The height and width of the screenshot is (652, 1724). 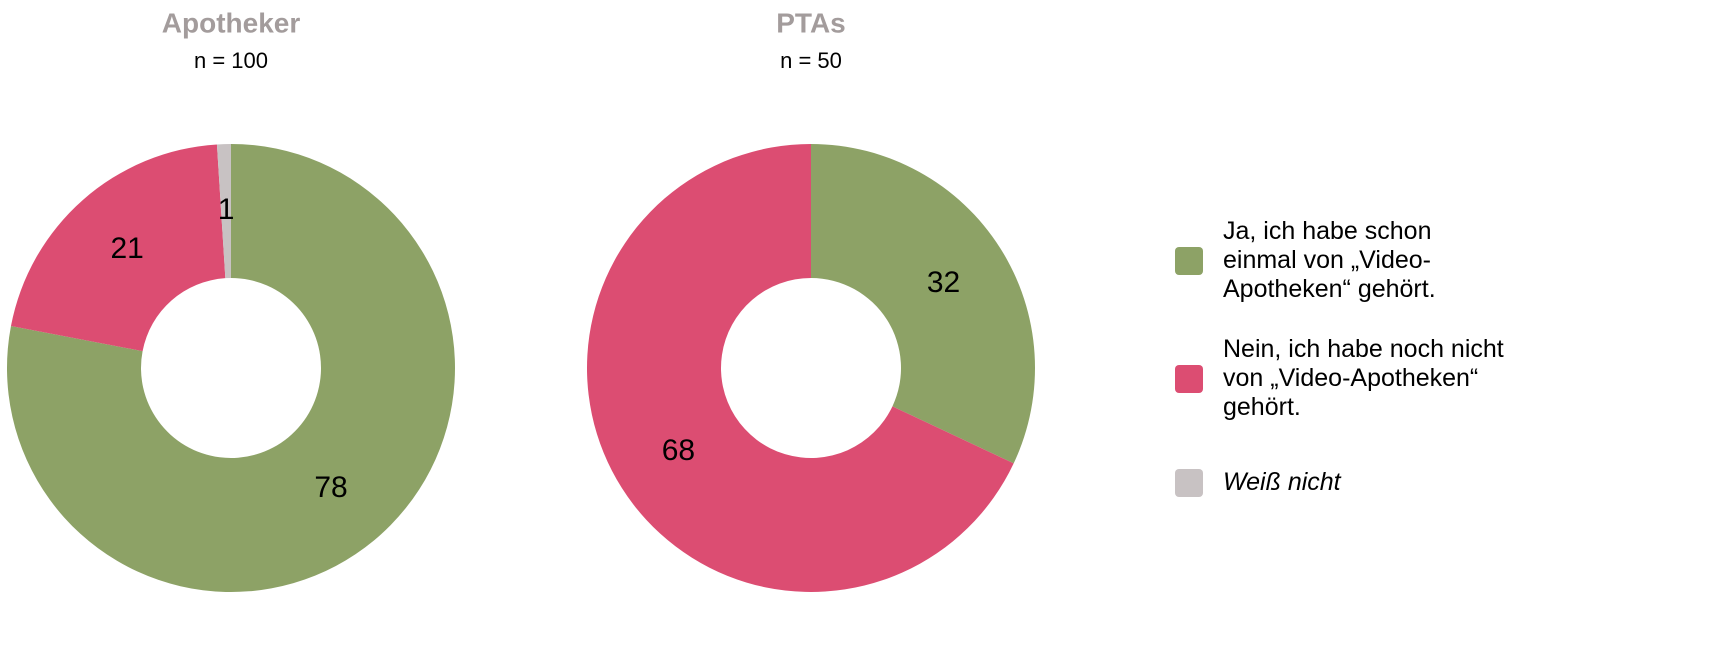 What do you see at coordinates (330, 487) in the screenshot?
I see `data-label: 78` at bounding box center [330, 487].